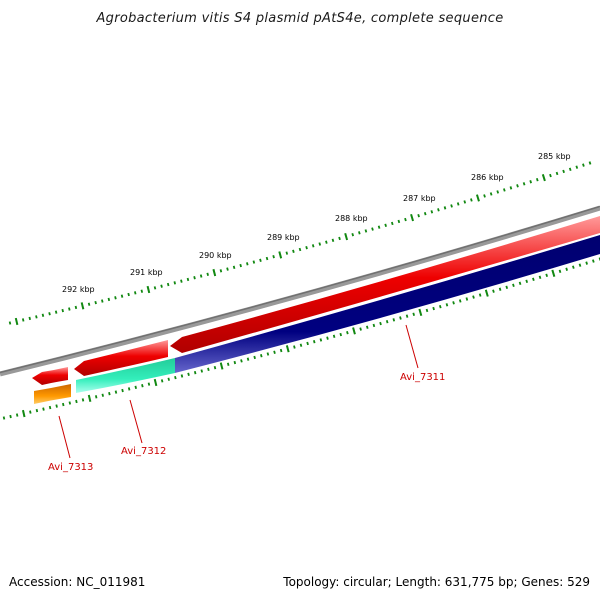  Describe the element at coordinates (283, 237) in the screenshot. I see `kbp-label-289: 289 kbp` at that location.